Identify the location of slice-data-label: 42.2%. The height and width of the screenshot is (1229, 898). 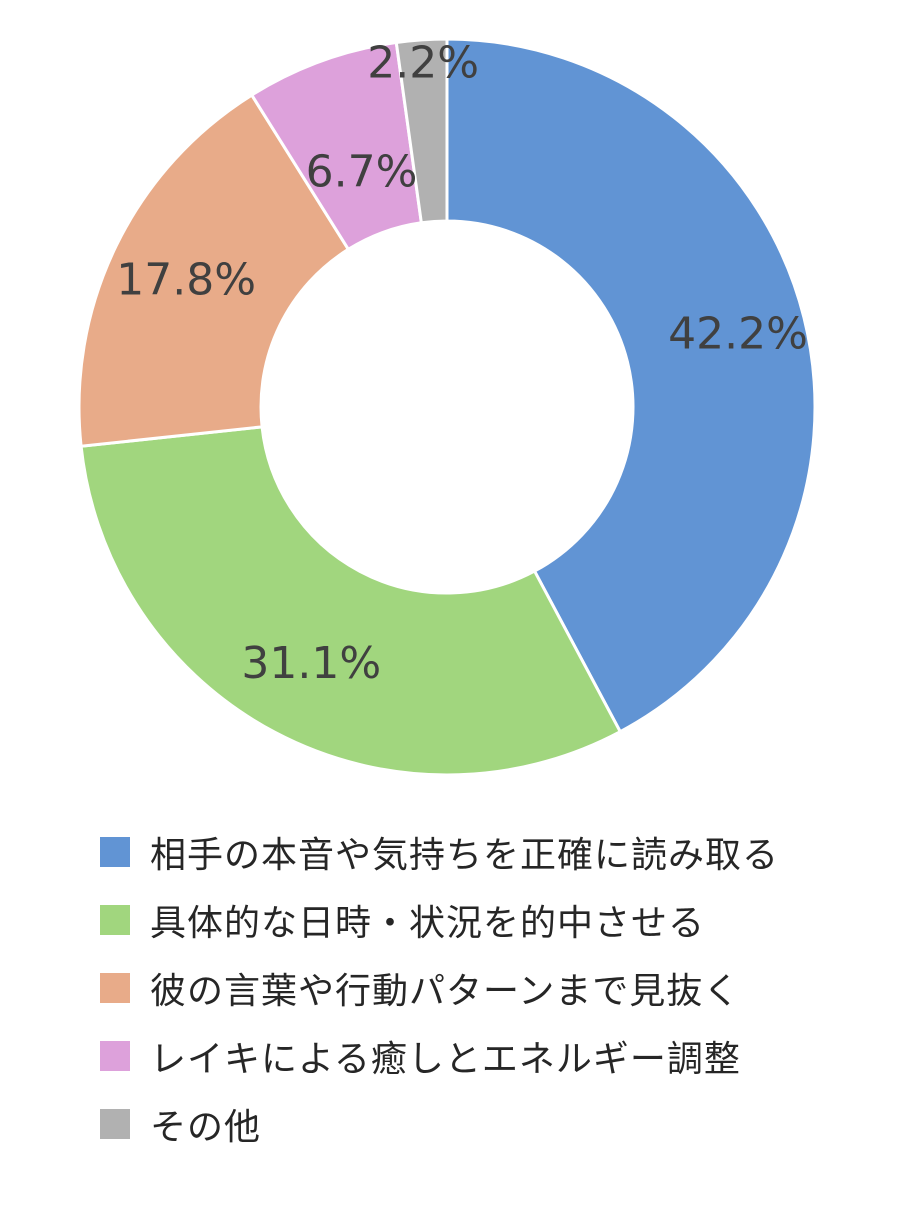
(738, 334).